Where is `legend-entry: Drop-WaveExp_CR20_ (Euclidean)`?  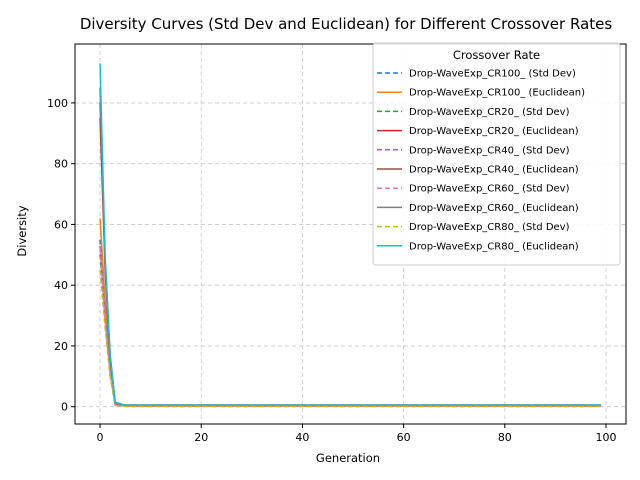
legend-entry: Drop-WaveExp_CR20_ (Euclidean) is located at coordinates (494, 131).